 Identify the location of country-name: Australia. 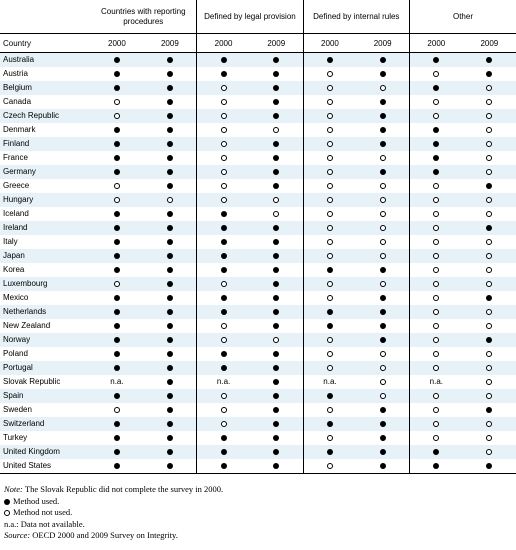
(19, 59).